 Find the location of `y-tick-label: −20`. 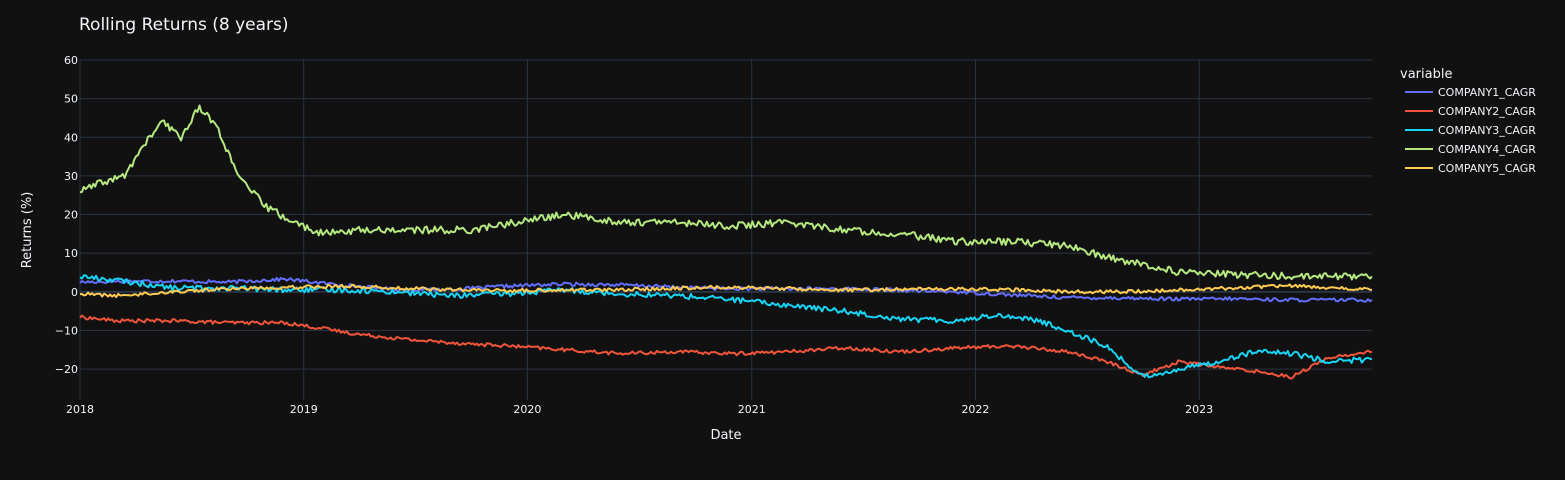

y-tick-label: −20 is located at coordinates (66, 369).